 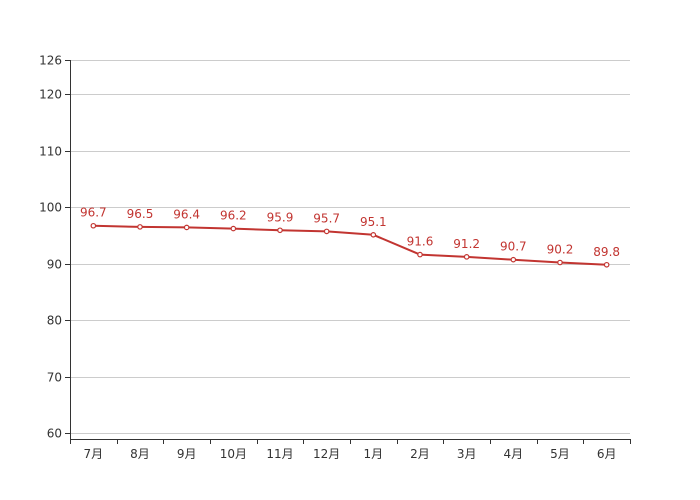 I want to click on data-label: 96.5, so click(x=140, y=214).